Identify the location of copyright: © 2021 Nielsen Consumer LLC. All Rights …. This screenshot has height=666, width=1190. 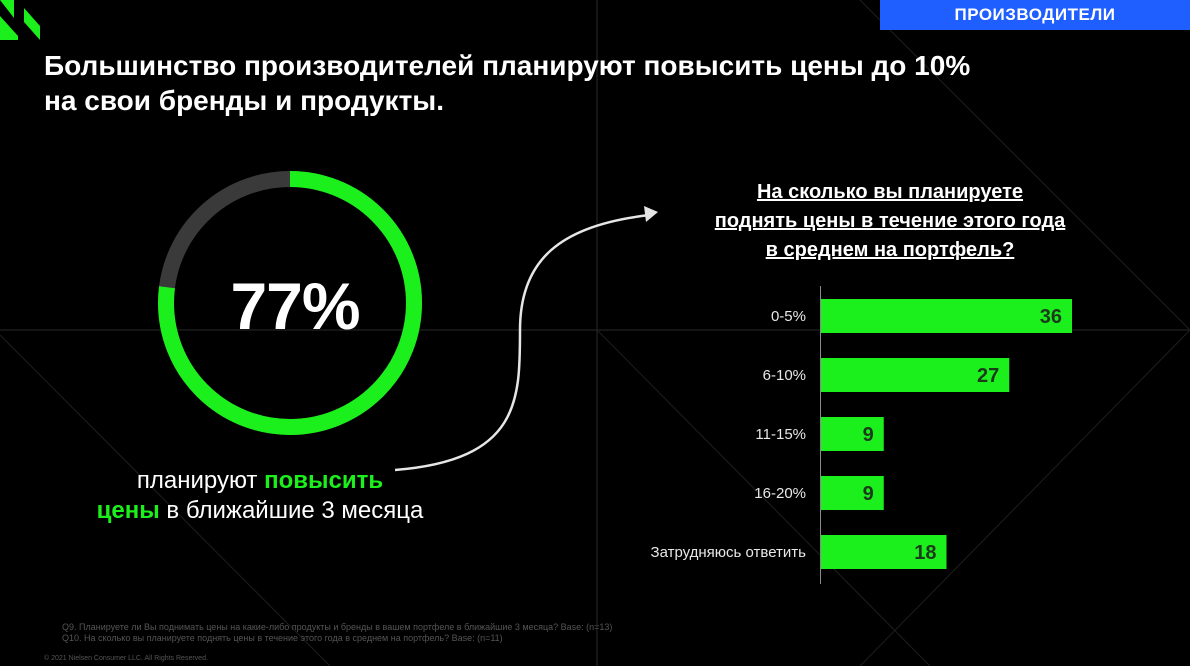
(126, 658).